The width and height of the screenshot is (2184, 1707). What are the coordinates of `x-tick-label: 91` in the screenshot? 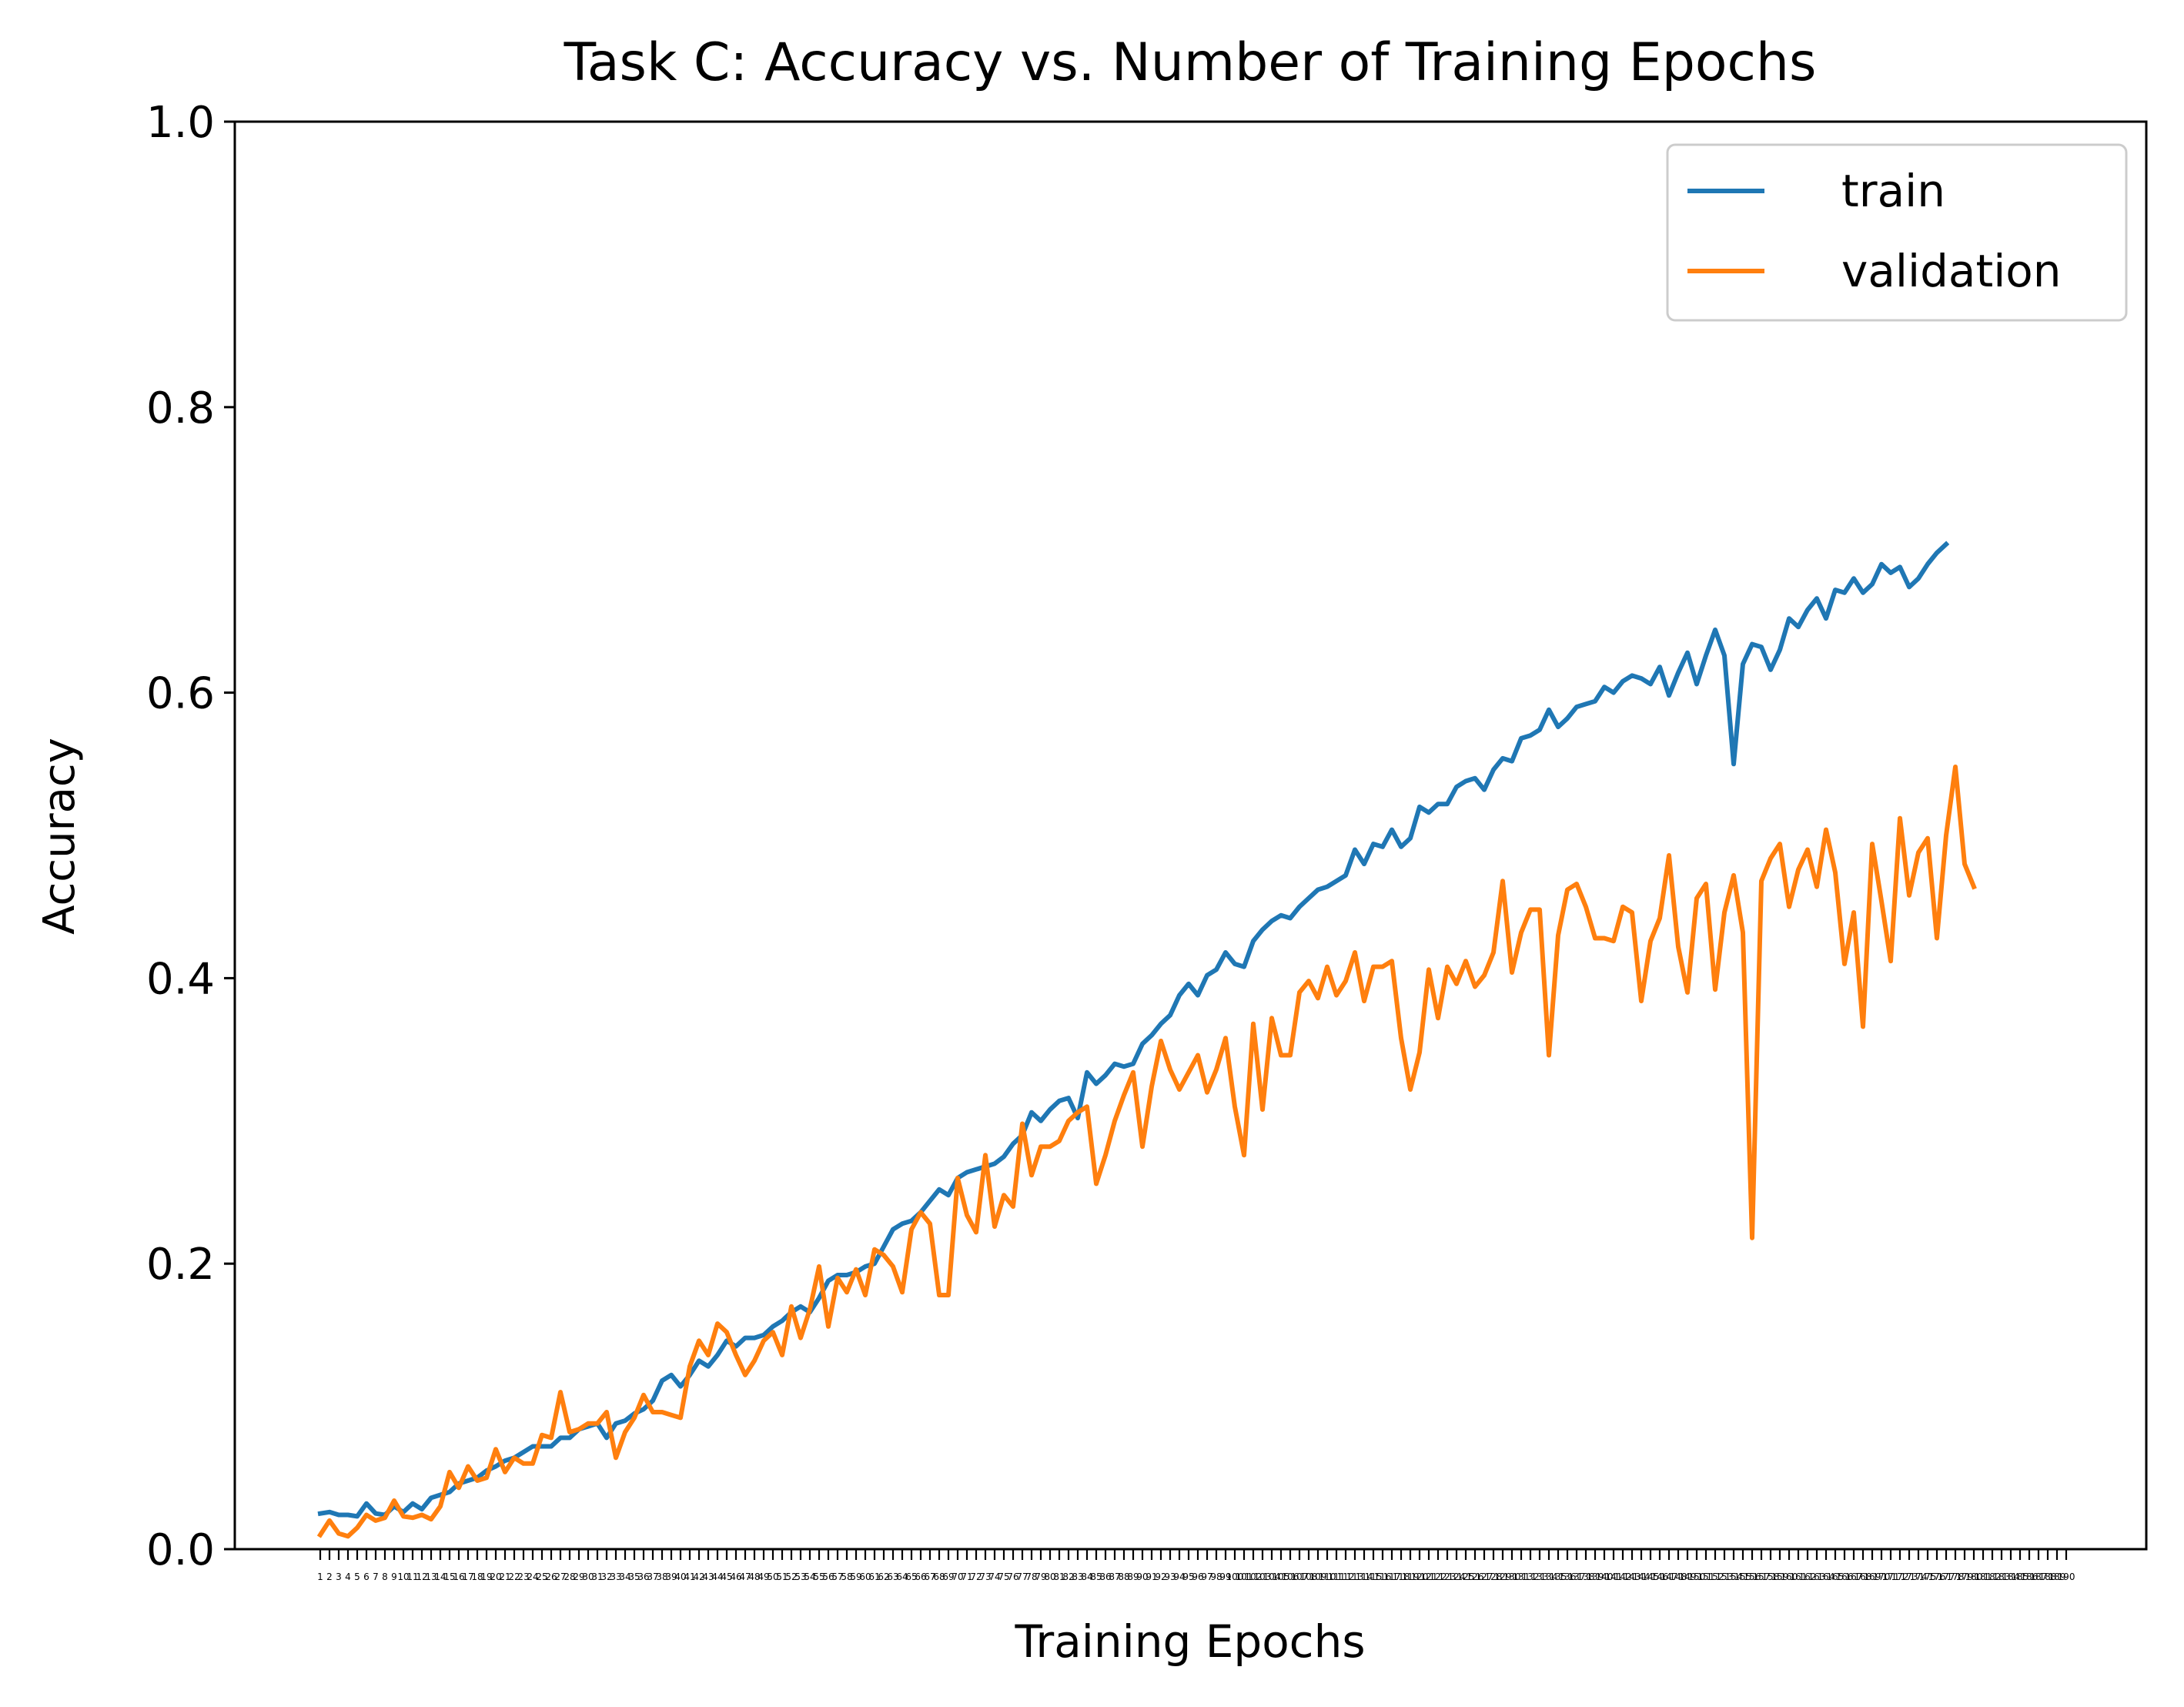 It's located at (1152, 1577).